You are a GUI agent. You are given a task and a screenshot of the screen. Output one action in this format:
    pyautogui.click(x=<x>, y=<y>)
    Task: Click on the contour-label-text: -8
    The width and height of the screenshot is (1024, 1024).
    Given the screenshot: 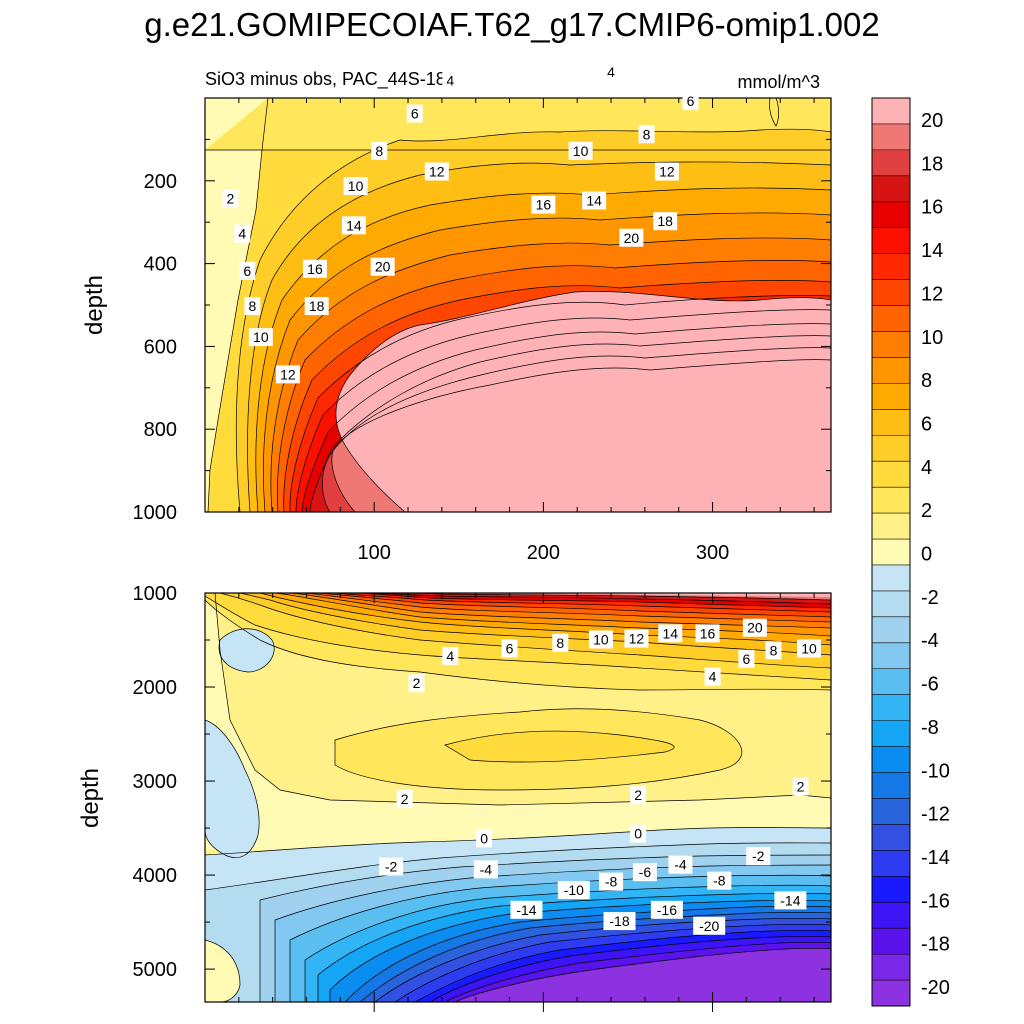 What is the action you would take?
    pyautogui.click(x=719, y=881)
    